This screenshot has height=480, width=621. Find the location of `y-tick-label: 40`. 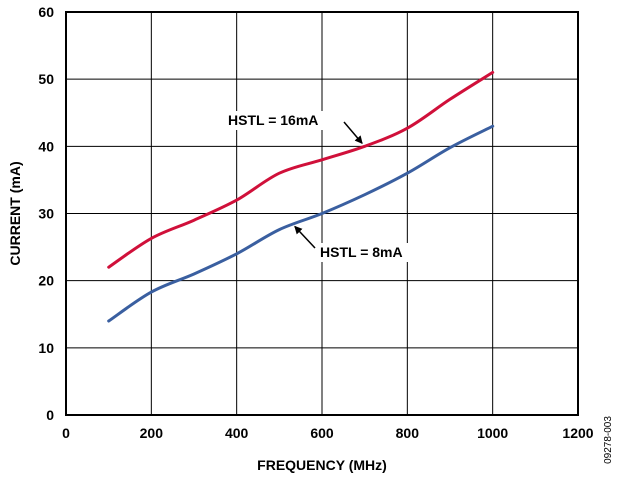

y-tick-label: 40 is located at coordinates (46, 146).